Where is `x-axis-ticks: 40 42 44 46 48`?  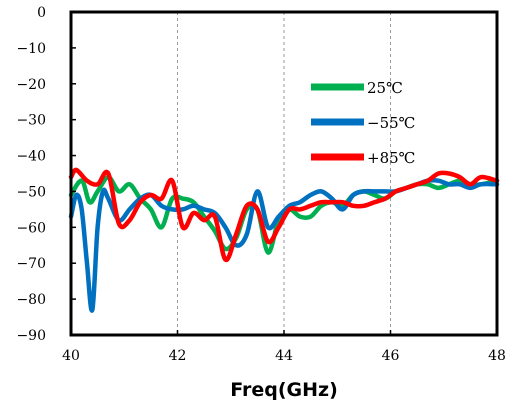
x-axis-ticks: 40 42 44 46 48 is located at coordinates (284, 347).